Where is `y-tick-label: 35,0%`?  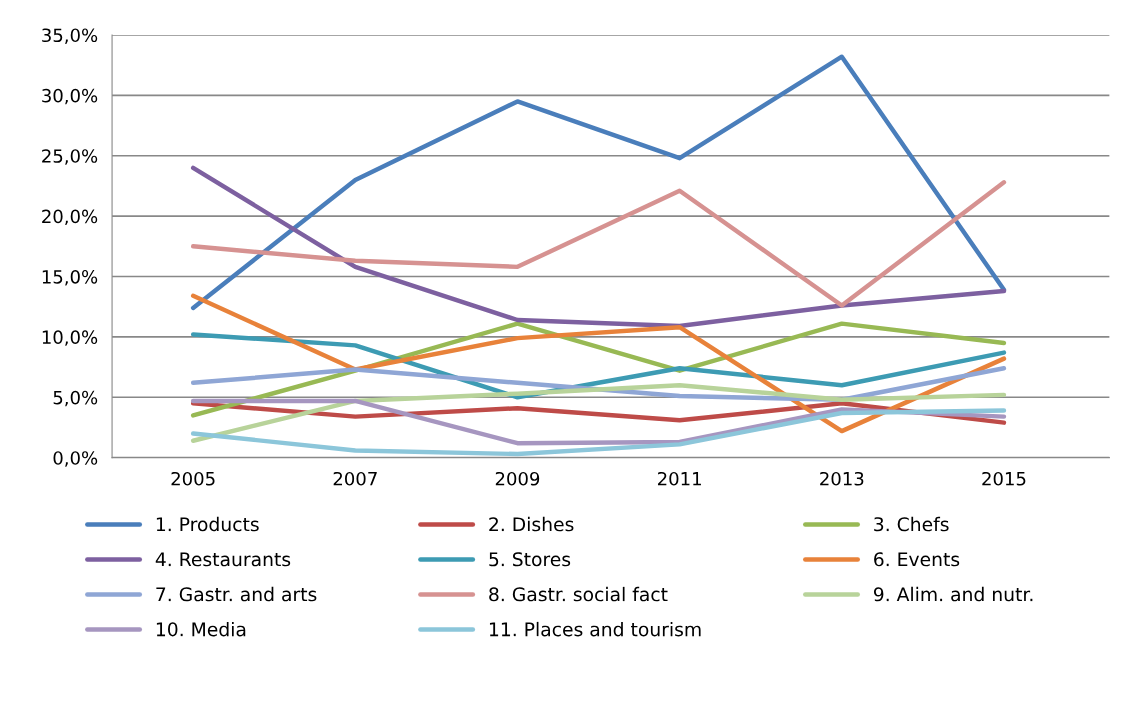
y-tick-label: 35,0% is located at coordinates (70, 36).